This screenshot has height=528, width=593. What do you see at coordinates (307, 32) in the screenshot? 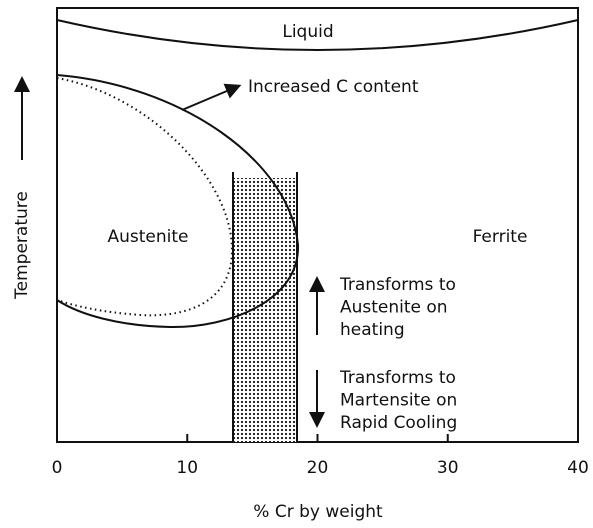
I see `liquid-label: Liquid` at bounding box center [307, 32].